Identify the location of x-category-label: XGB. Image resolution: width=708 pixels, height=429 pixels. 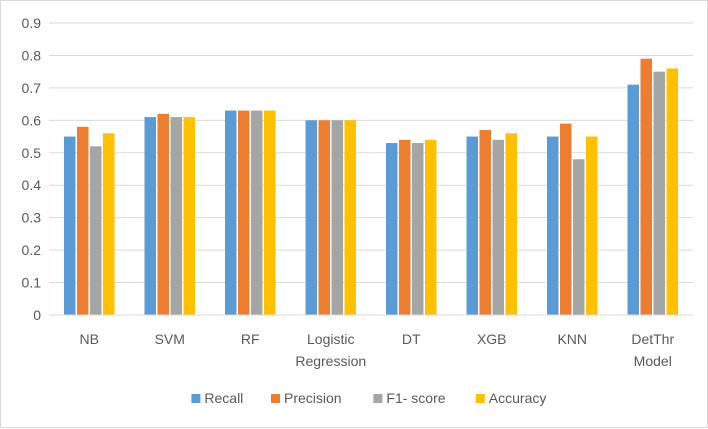
(492, 339).